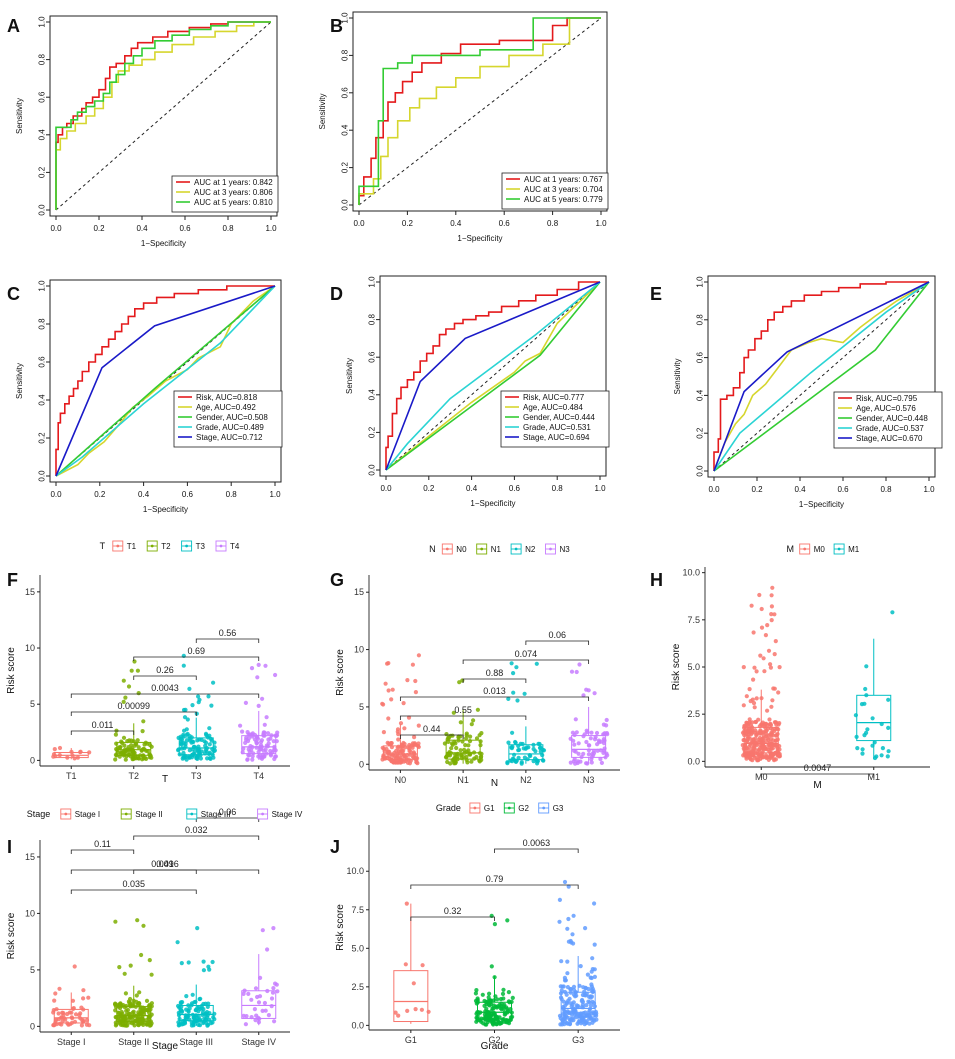 Image resolution: width=955 pixels, height=1059 pixels. I want to click on x-tick-label: T2, so click(133, 776).